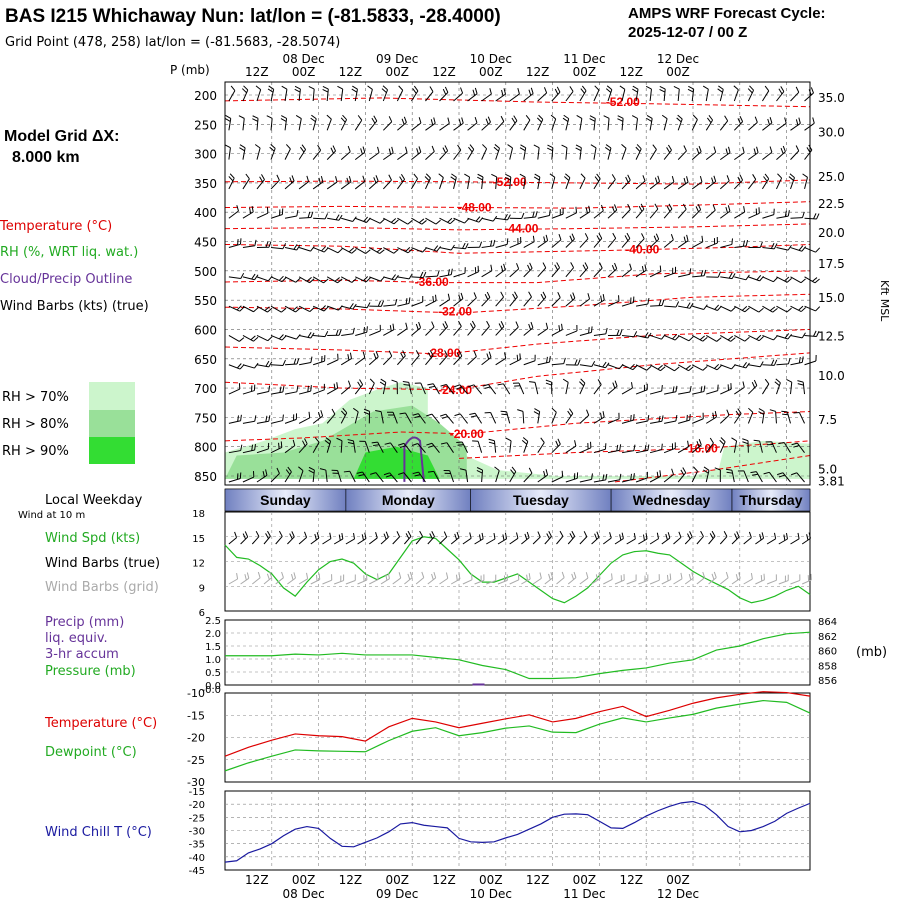 The height and width of the screenshot is (900, 900). Describe the element at coordinates (35, 397) in the screenshot. I see `rh70-label: RH > 70%` at that location.